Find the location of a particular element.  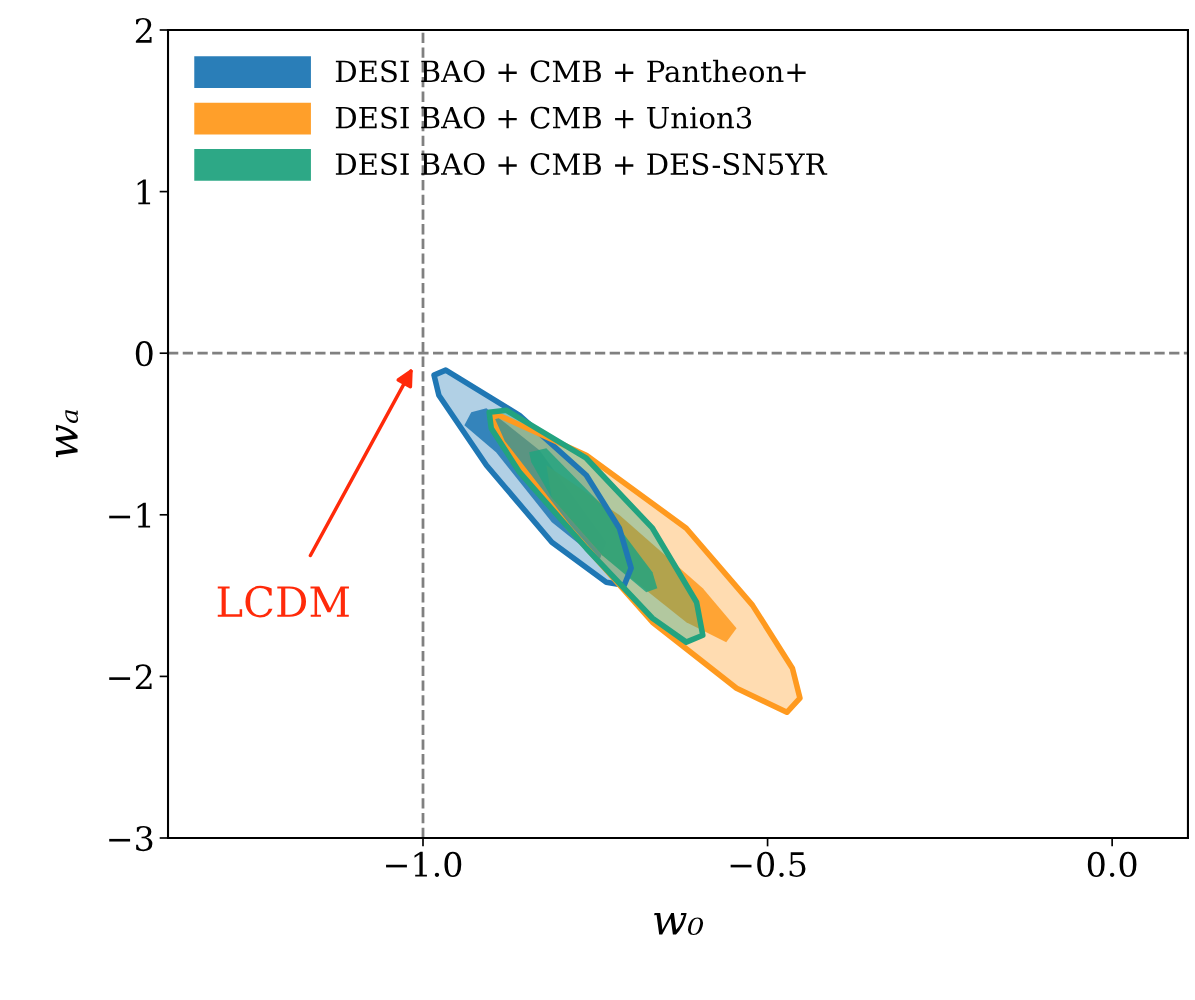

y-tick-label: 1 is located at coordinates (144, 192).